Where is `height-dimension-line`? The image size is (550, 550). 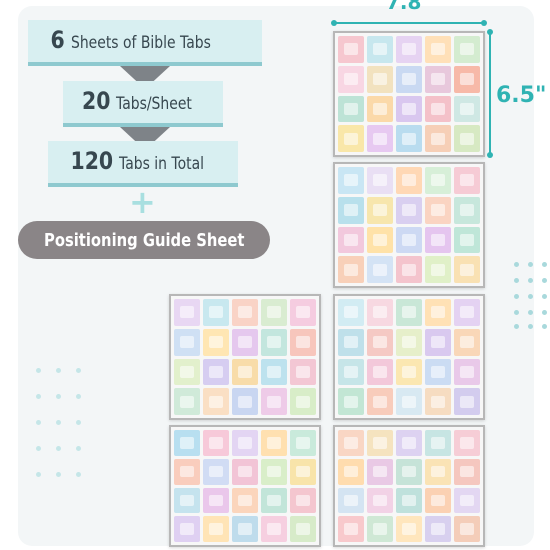
height-dimension-line is located at coordinates (490, 94).